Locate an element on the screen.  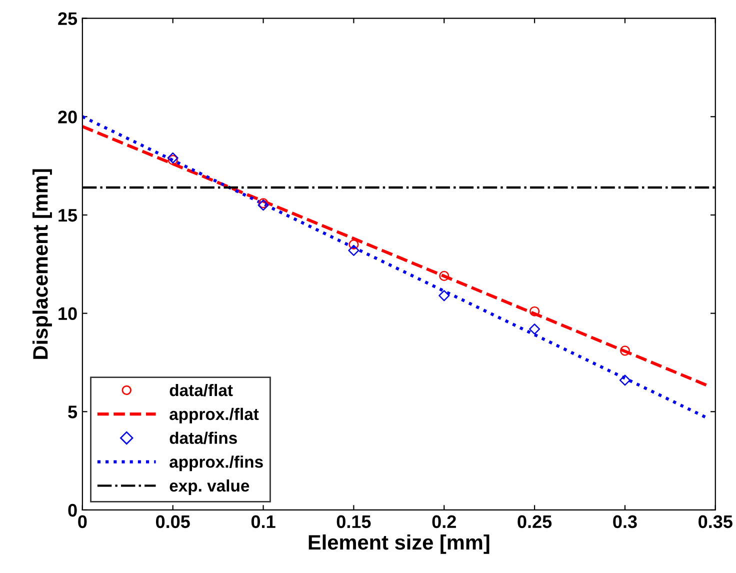
legend-label: data/flat is located at coordinates (201, 390).